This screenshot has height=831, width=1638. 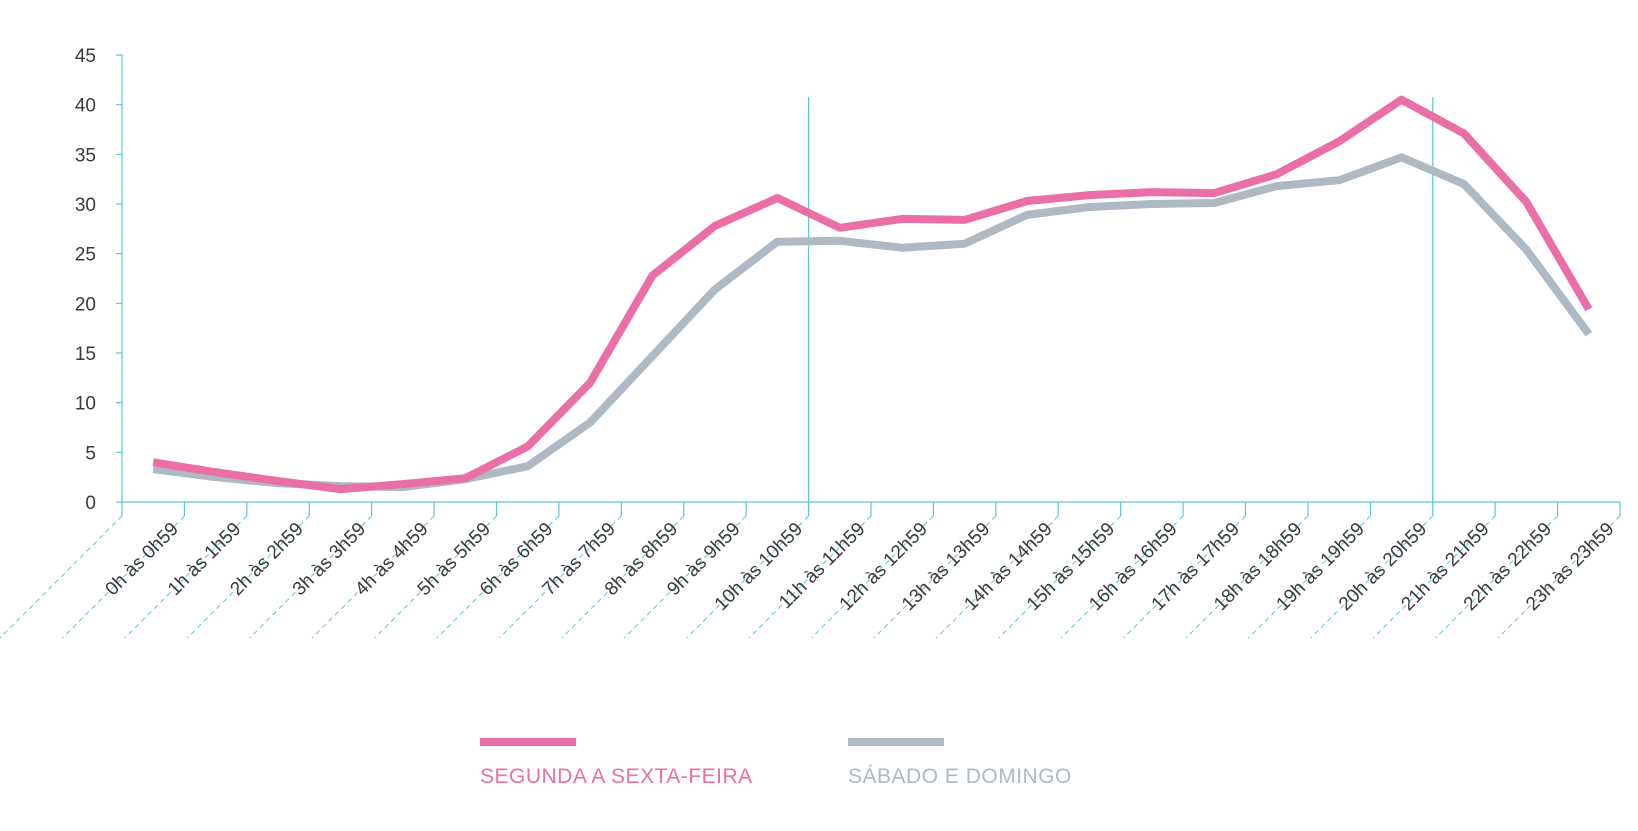 I want to click on y-tick-label: 30, so click(x=85, y=205).